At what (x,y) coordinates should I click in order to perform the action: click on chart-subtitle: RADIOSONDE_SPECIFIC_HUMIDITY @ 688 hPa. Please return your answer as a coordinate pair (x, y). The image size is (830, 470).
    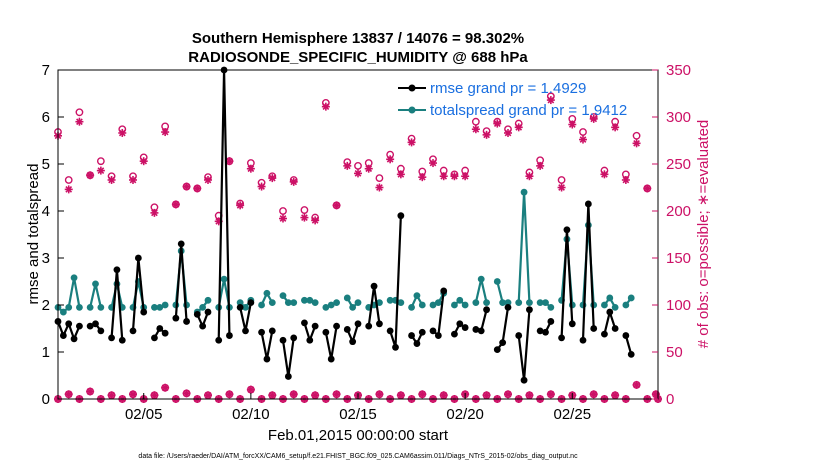
    Looking at the image, I should click on (358, 57).